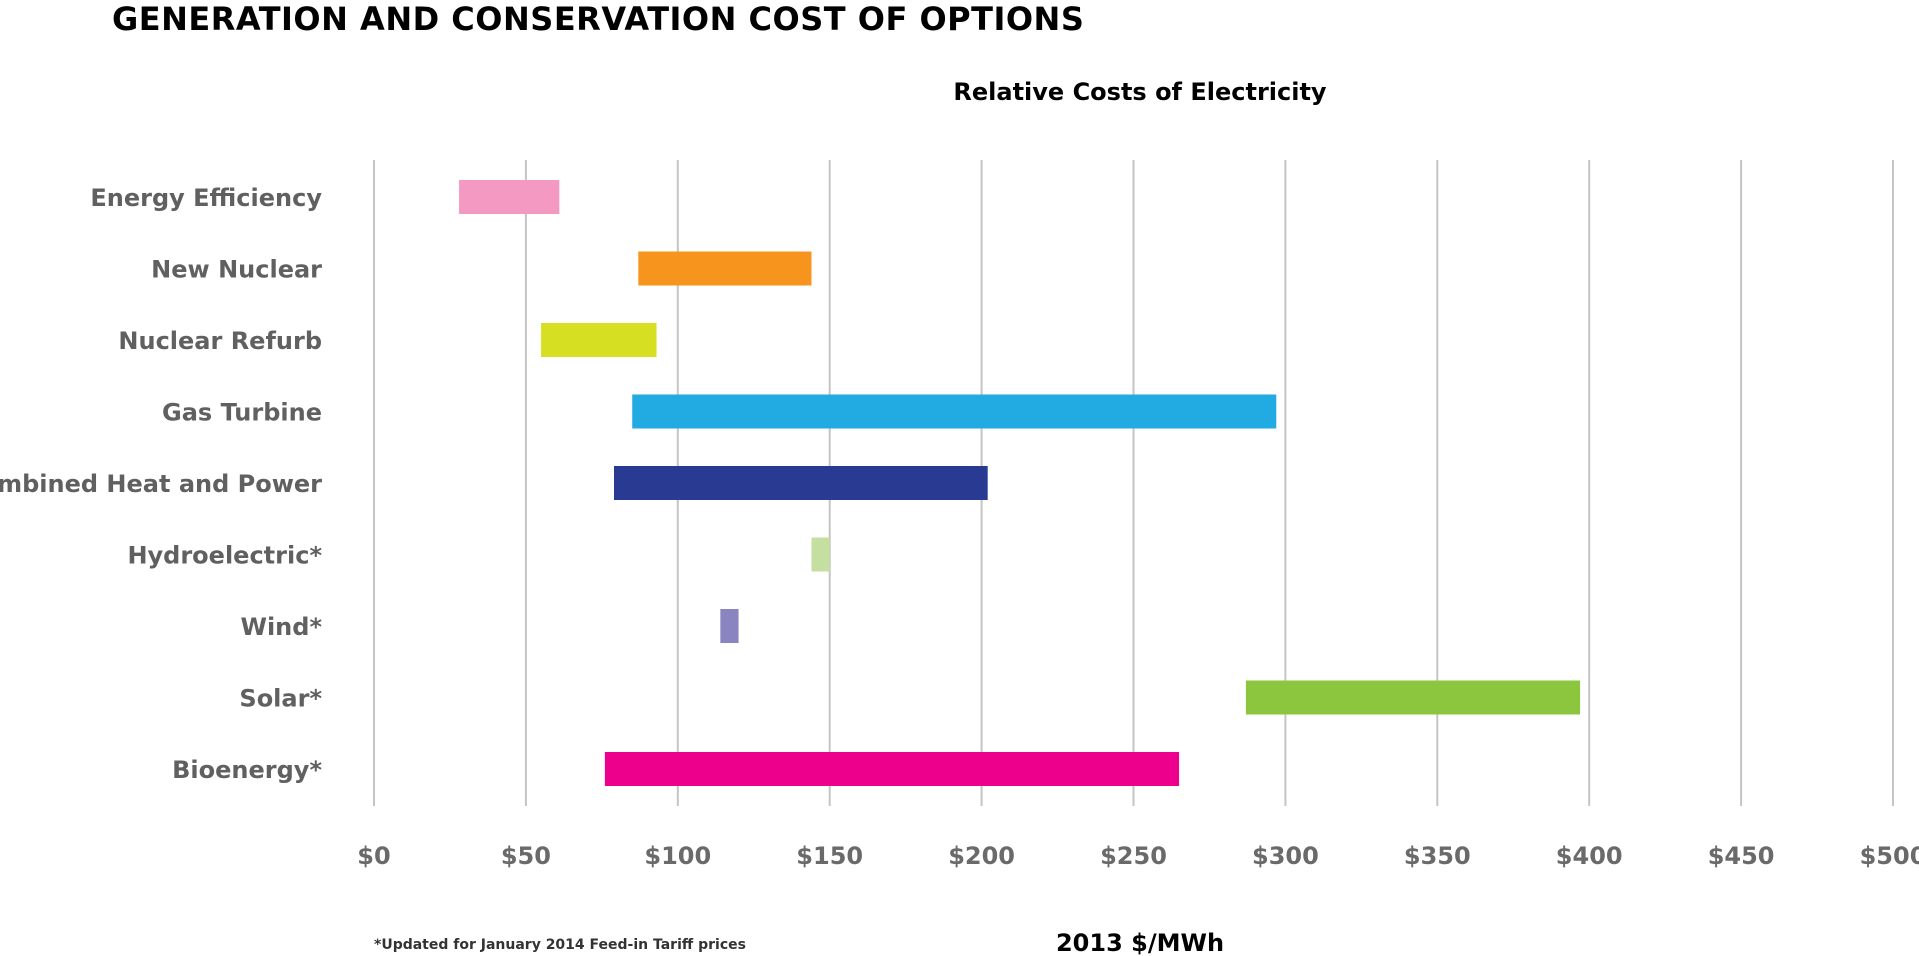 Image resolution: width=1919 pixels, height=956 pixels. I want to click on x-tick-label: $250, so click(1133, 856).